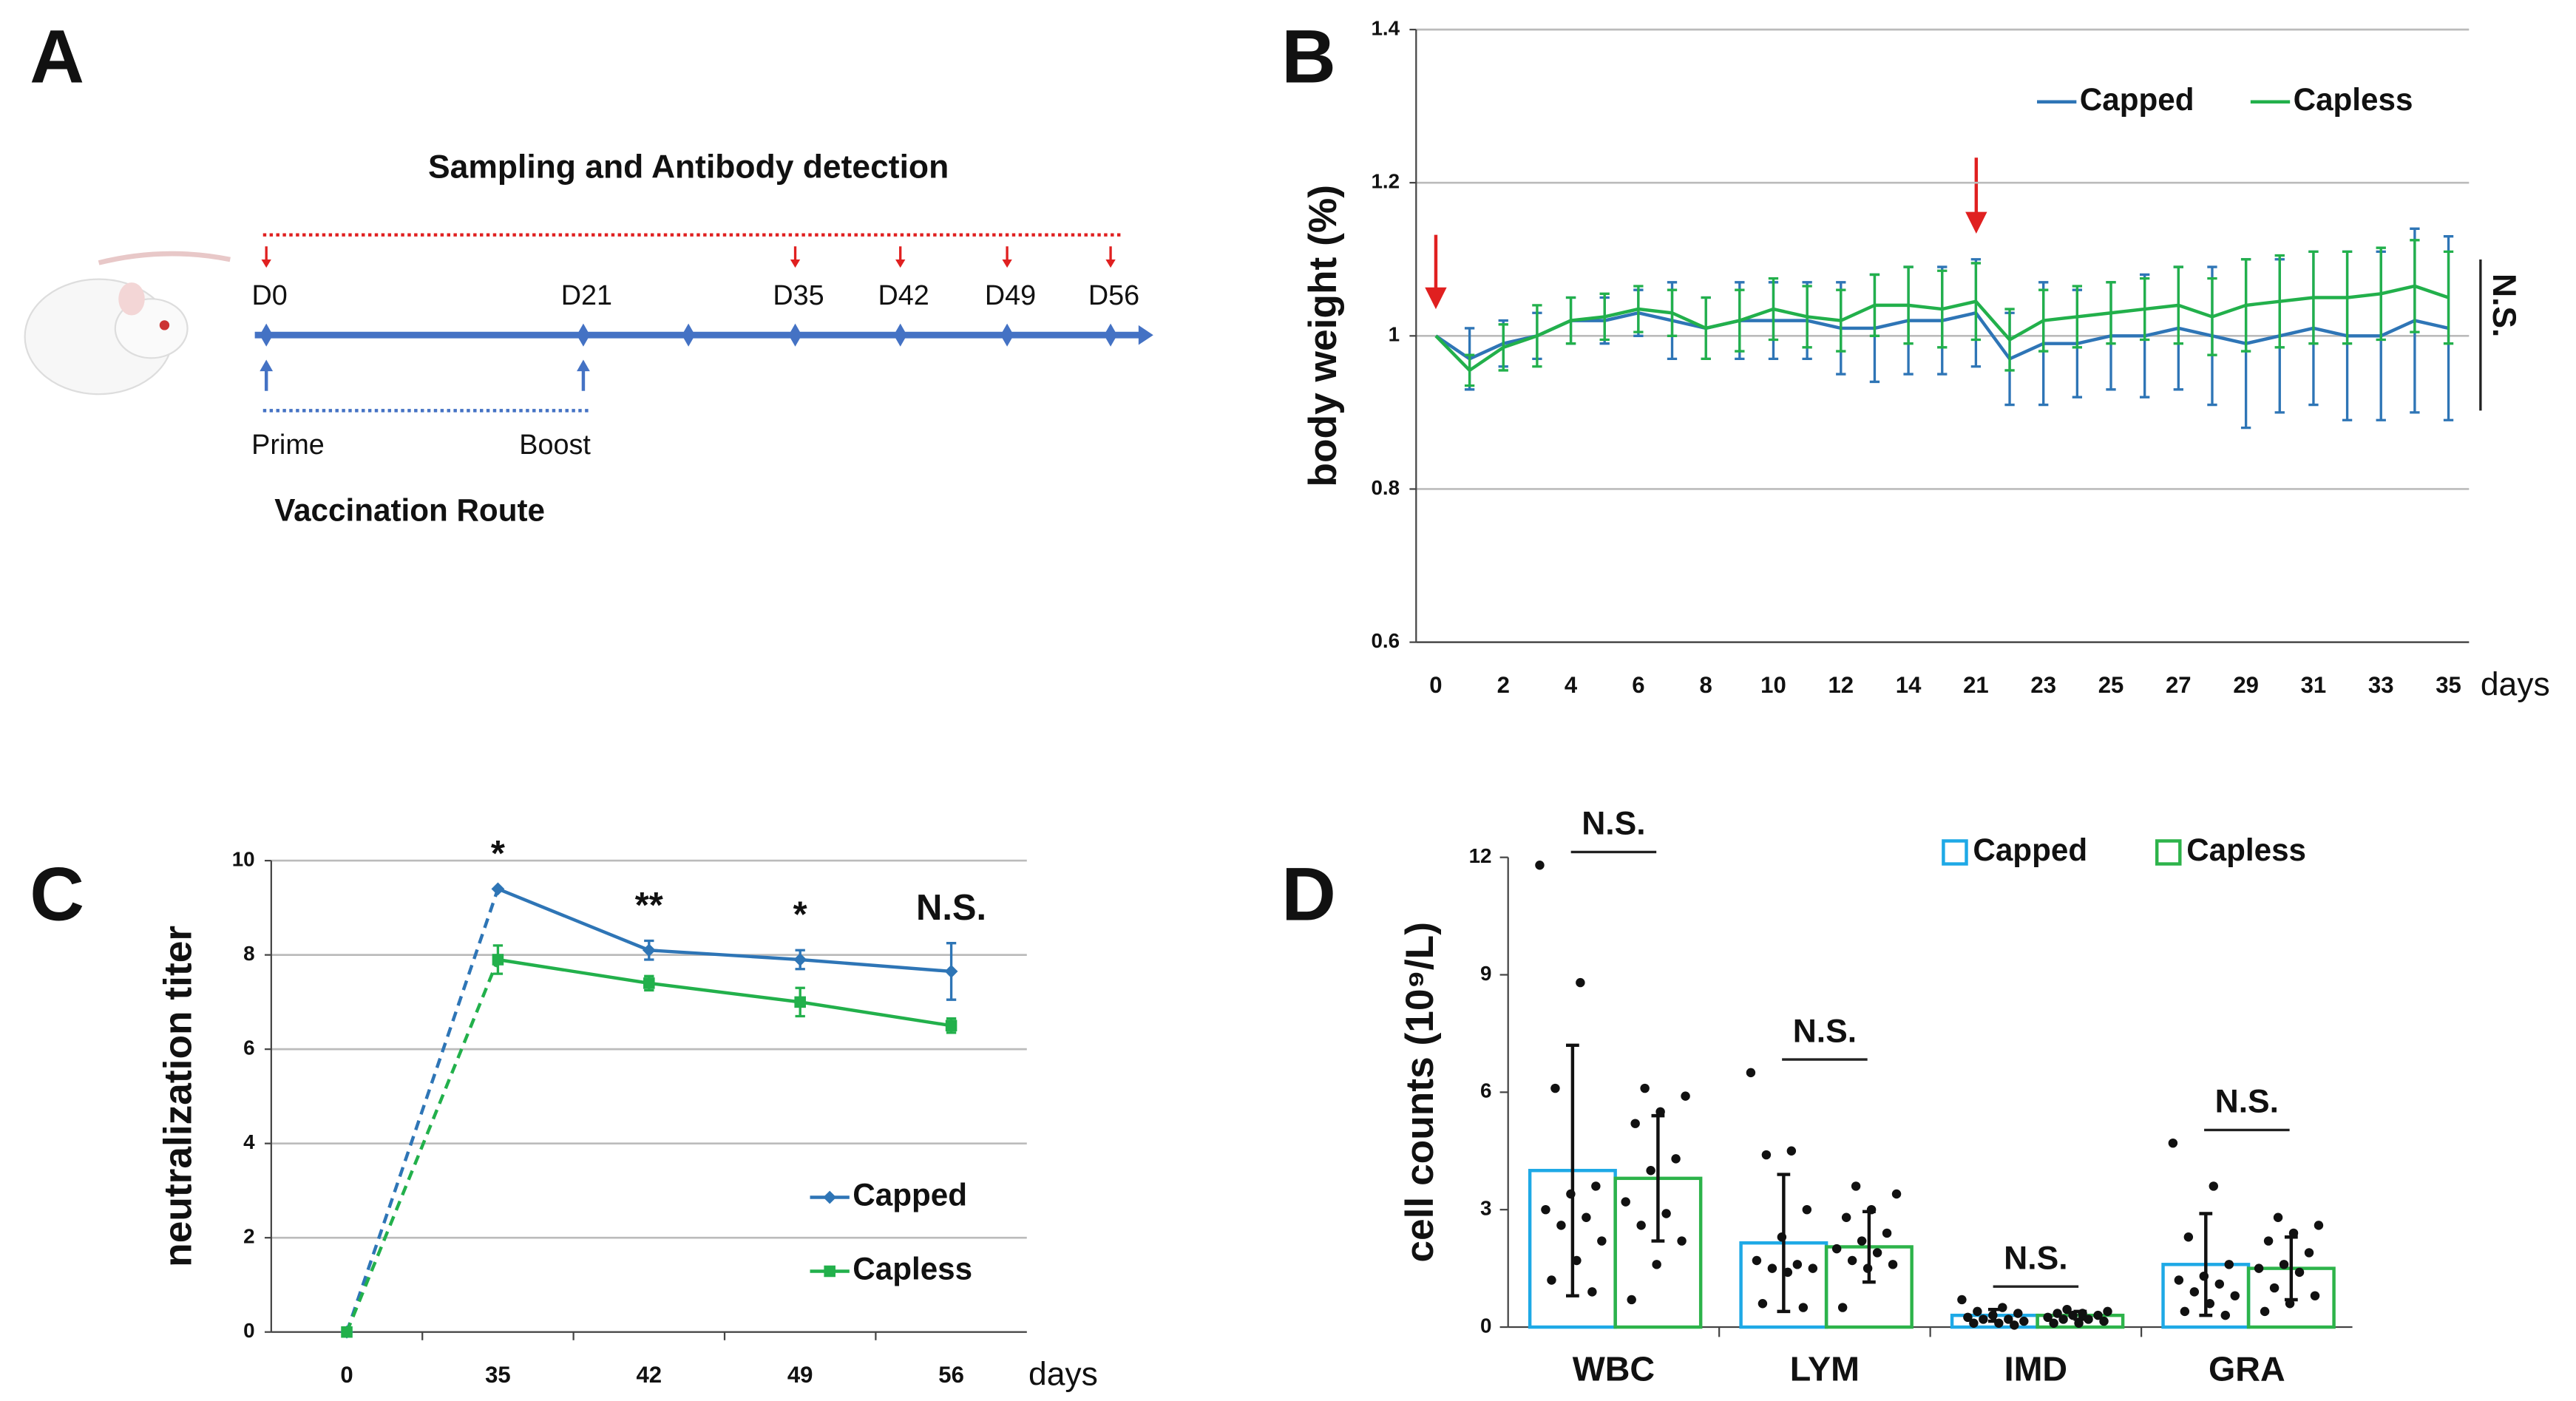 The width and height of the screenshot is (2576, 1401). I want to click on significance-annotation: *, so click(498, 854).